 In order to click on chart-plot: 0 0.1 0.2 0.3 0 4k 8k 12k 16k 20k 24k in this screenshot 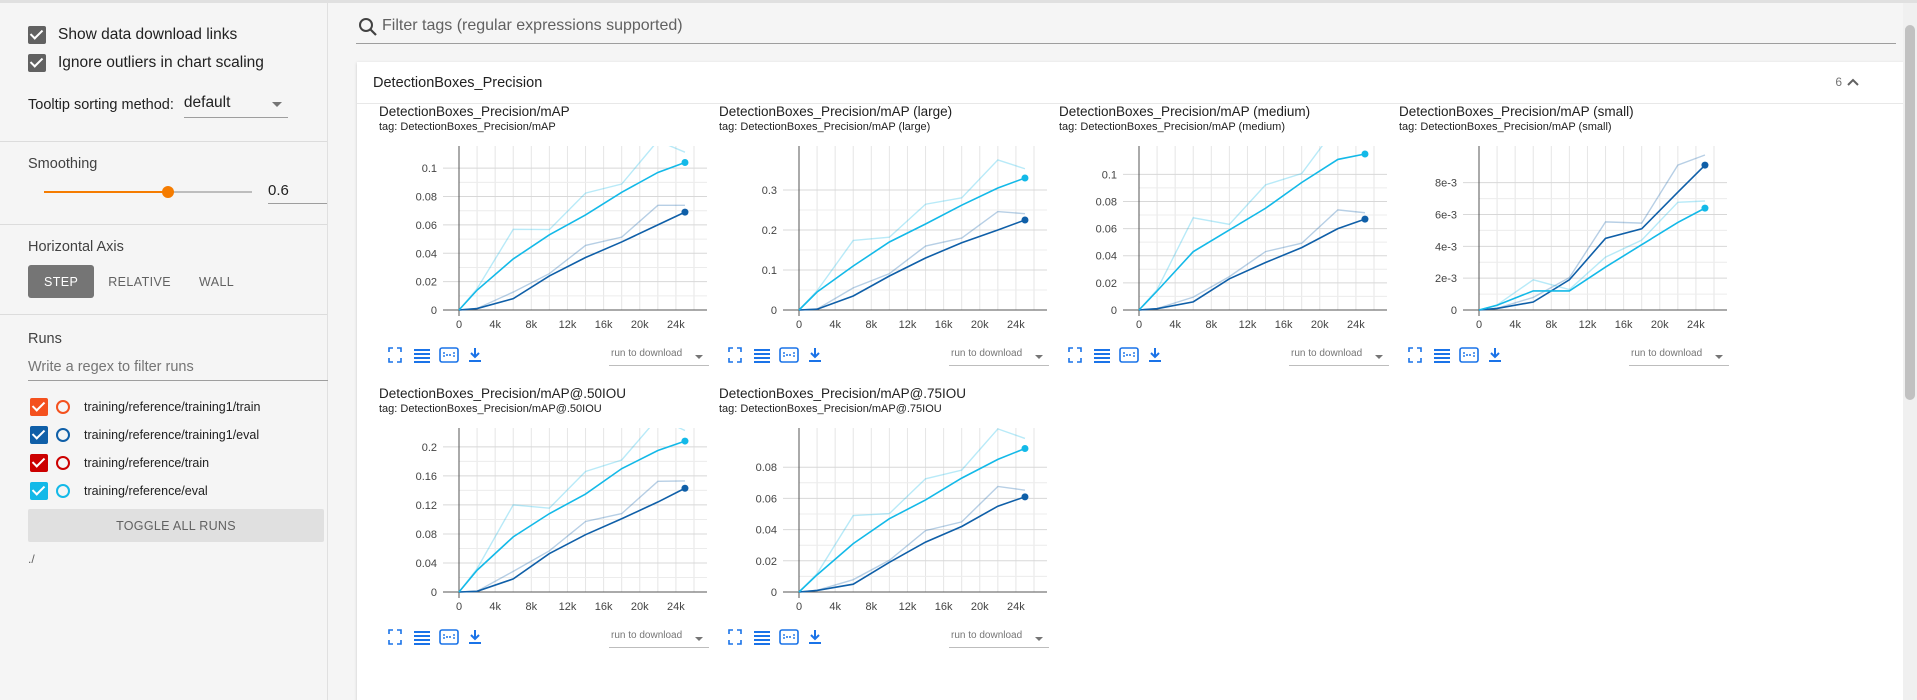, I will do `click(886, 238)`.